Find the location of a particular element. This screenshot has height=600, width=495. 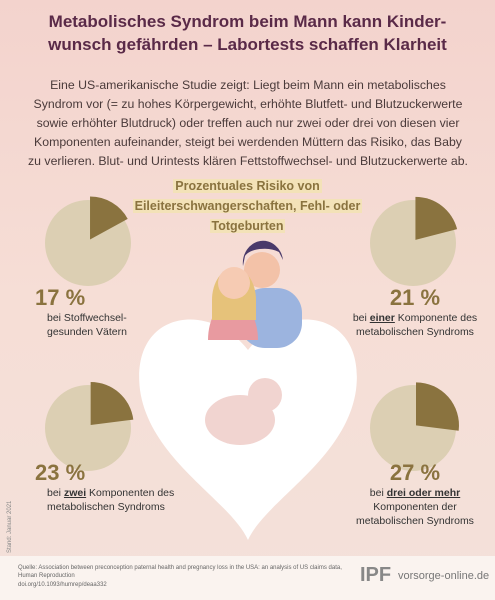

percent-label: 23 % is located at coordinates (60, 472).